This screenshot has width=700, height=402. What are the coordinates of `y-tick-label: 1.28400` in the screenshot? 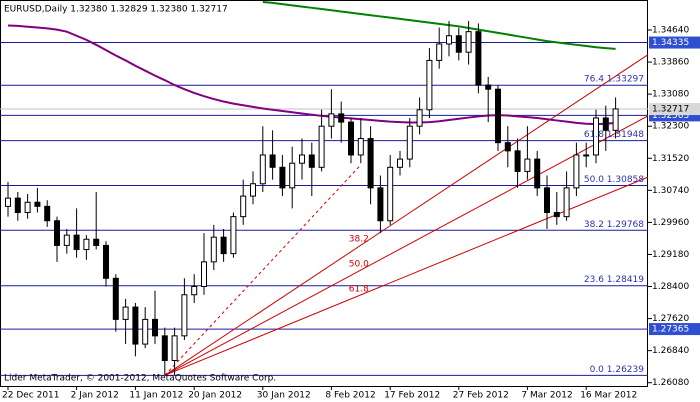 It's located at (670, 287).